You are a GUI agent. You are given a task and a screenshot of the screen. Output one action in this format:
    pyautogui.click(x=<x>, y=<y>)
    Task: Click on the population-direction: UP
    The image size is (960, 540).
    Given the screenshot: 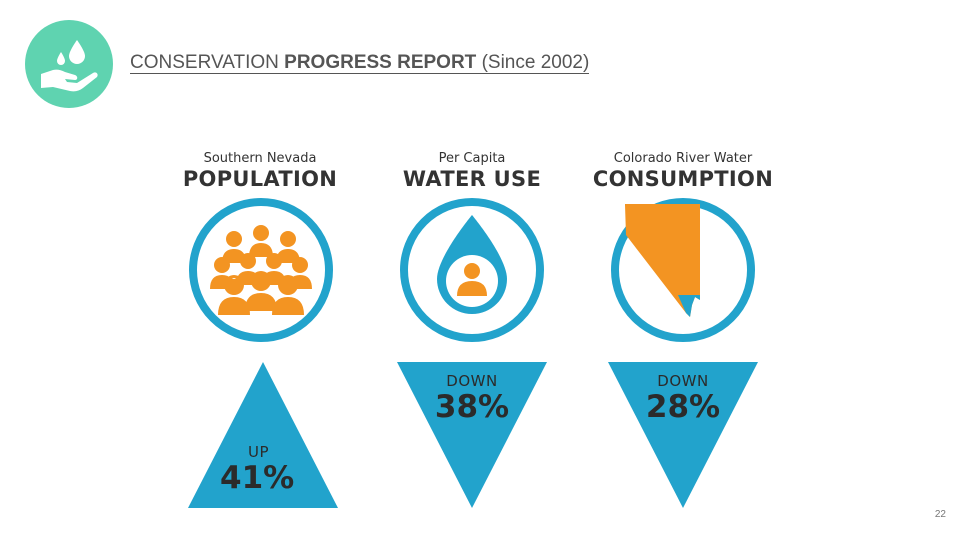 What is the action you would take?
    pyautogui.click(x=259, y=452)
    